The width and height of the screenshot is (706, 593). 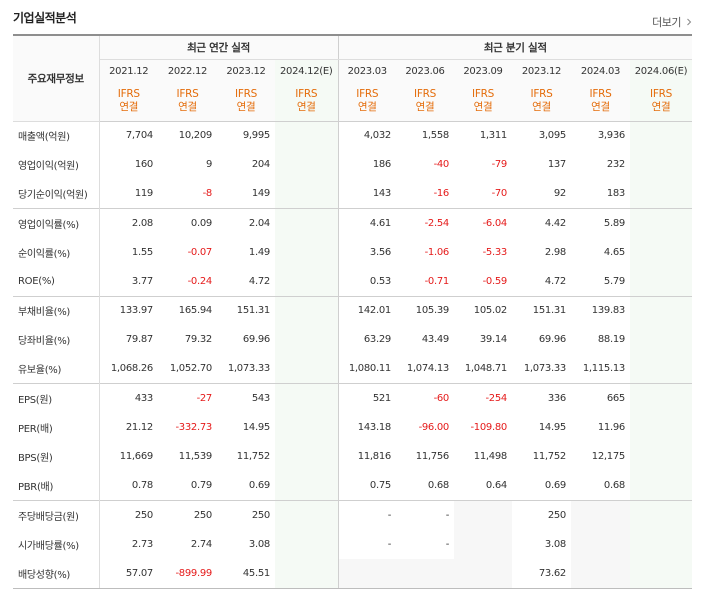 What do you see at coordinates (366, 310) in the screenshot?
I see `table-cell: 142.01` at bounding box center [366, 310].